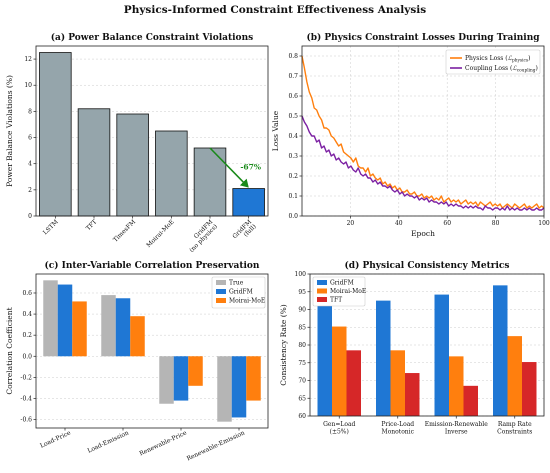 The width and height of the screenshot is (550, 473). I want to click on x-tick-label-line: TimesFM, so click(124, 230).